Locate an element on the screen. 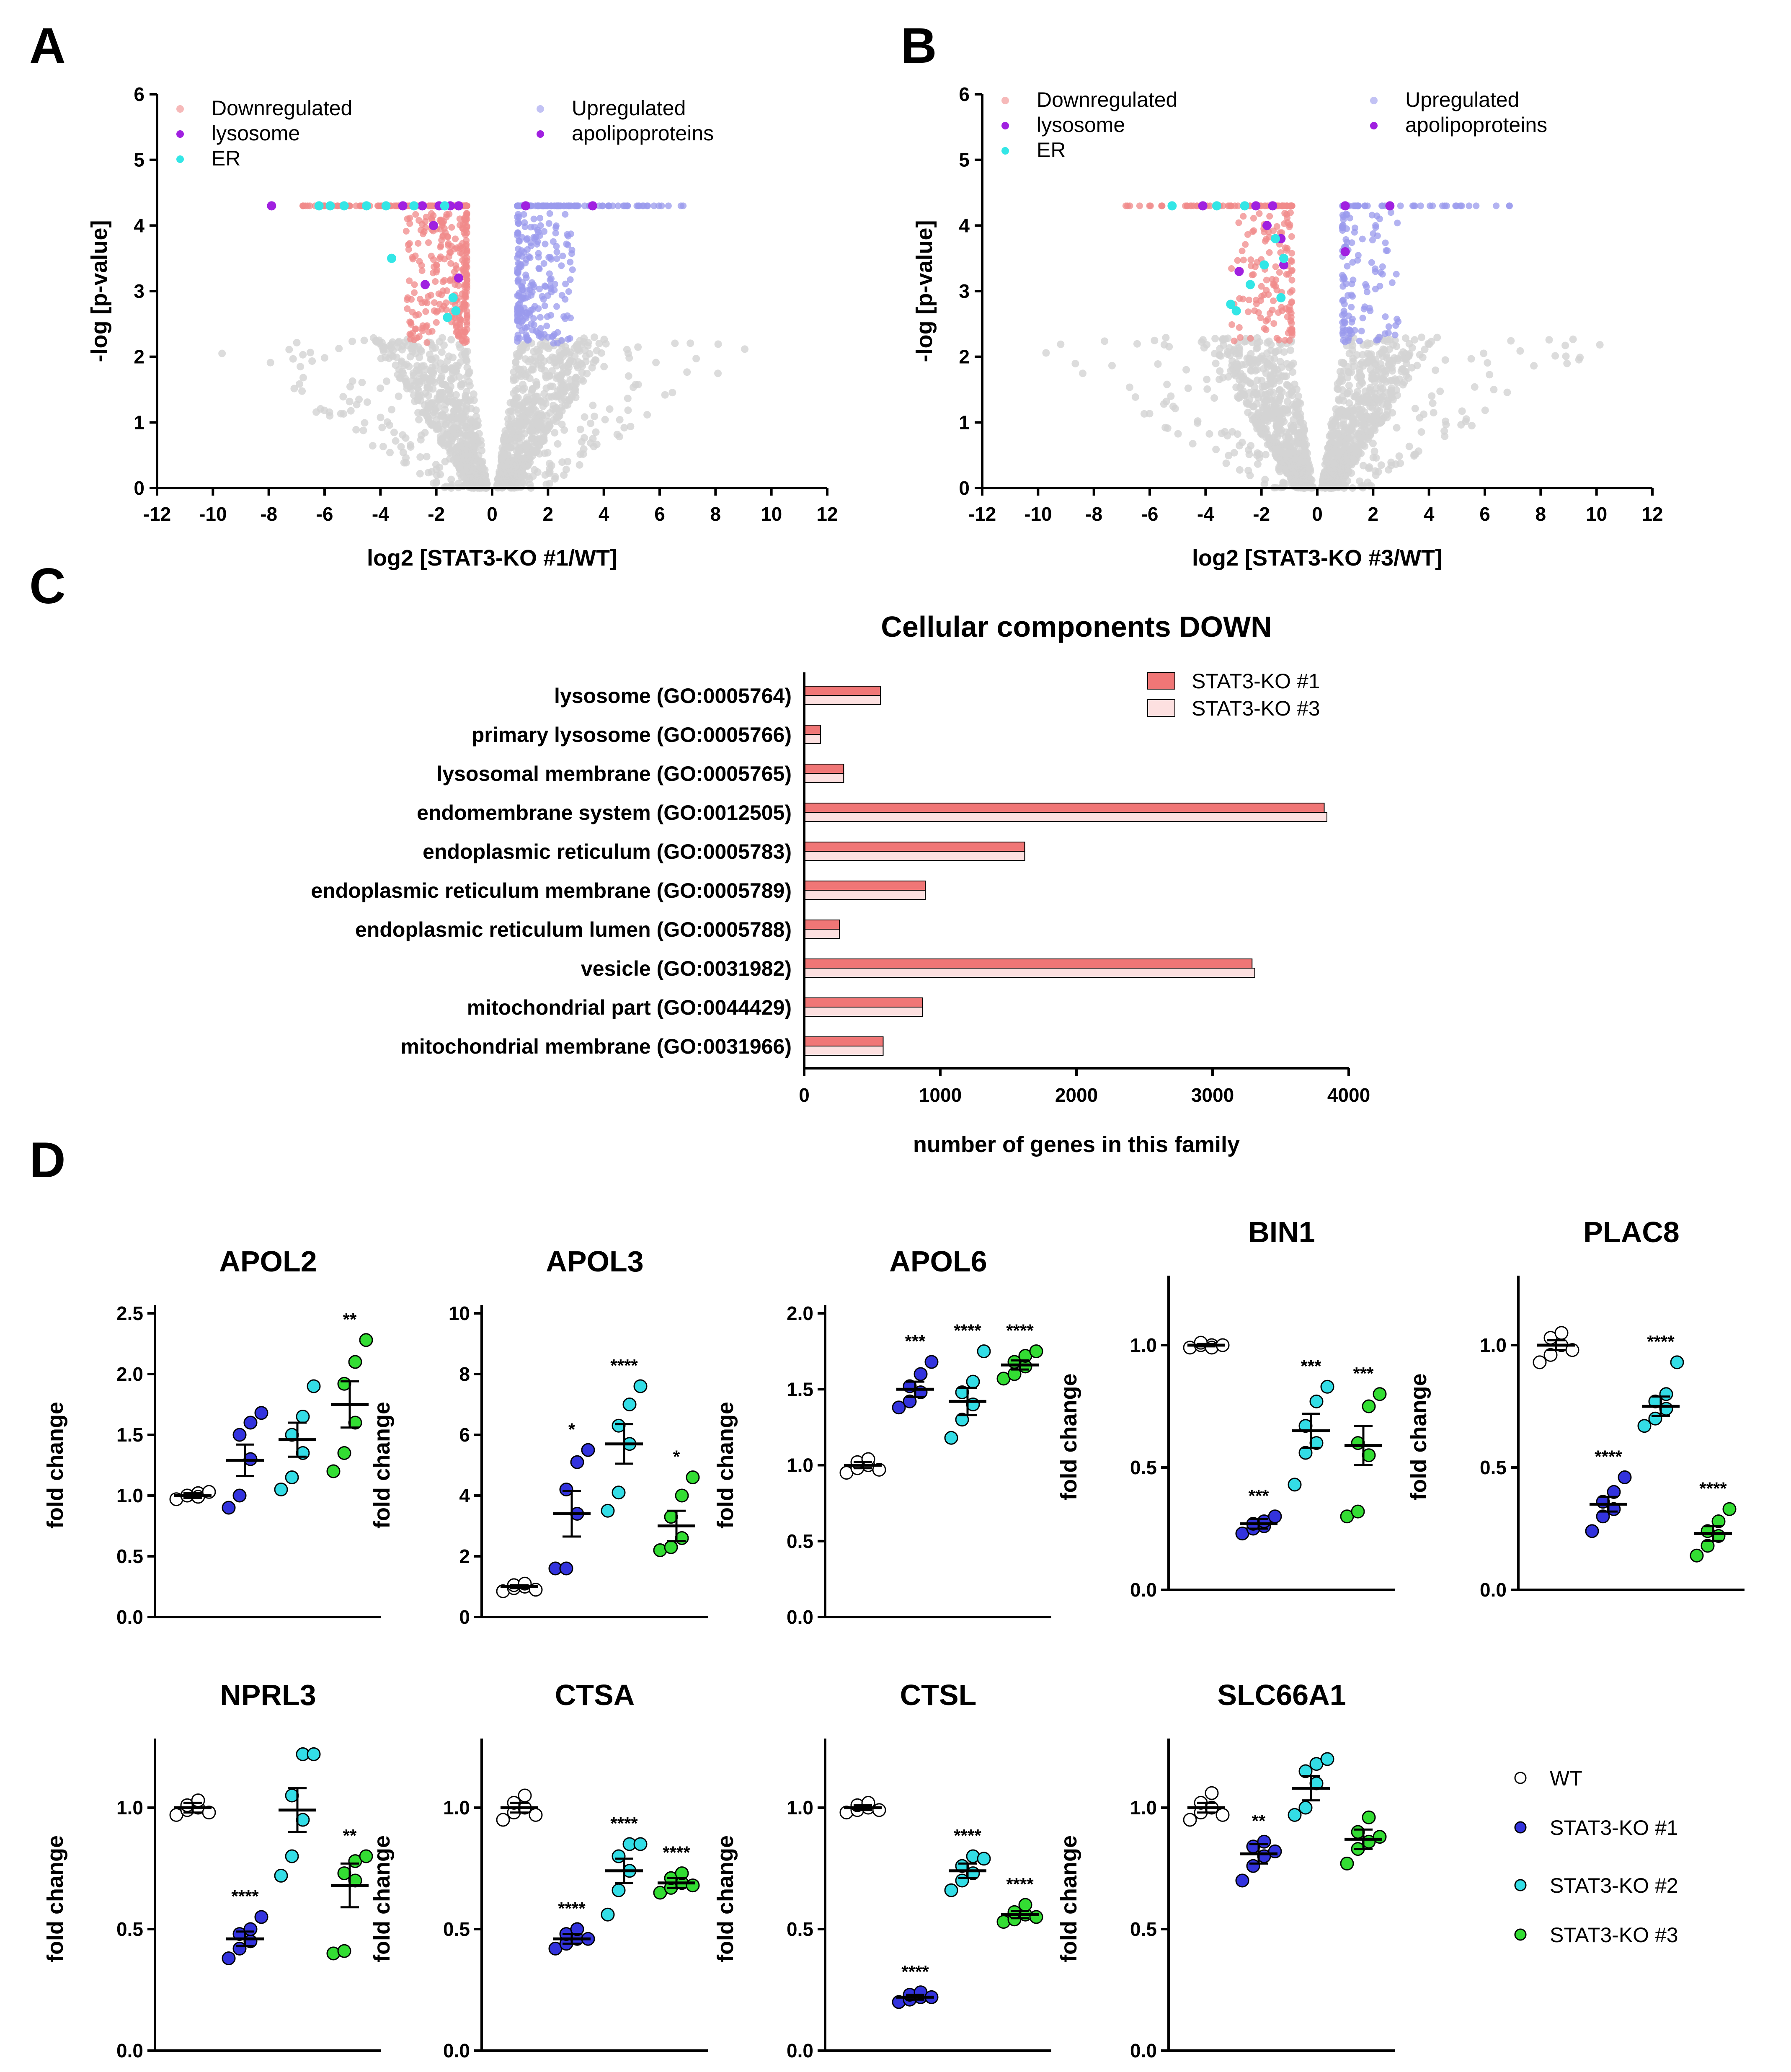 Image resolution: width=1791 pixels, height=2072 pixels. panel-letter-d: D is located at coordinates (48, 1160).